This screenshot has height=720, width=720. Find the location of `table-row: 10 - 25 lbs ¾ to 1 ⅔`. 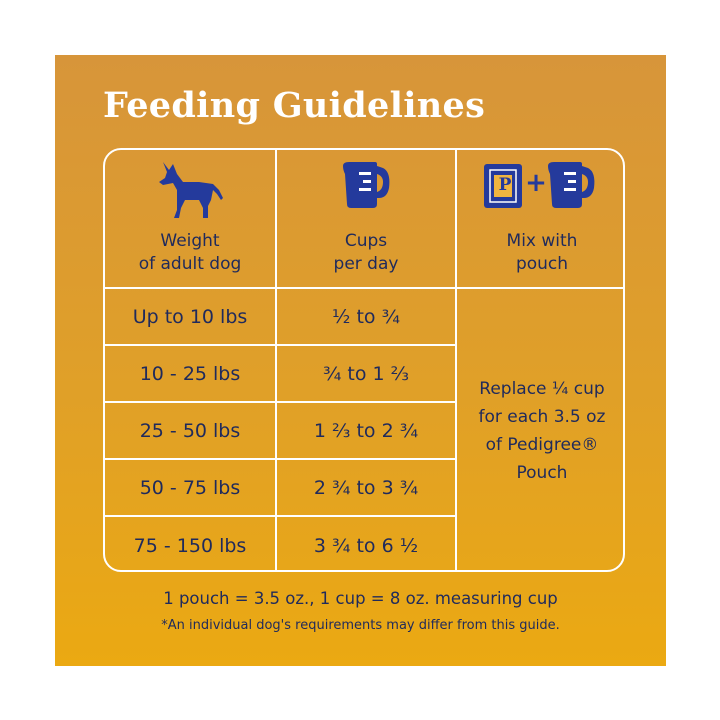

table-row: 10 - 25 lbs ¾ to 1 ⅔ is located at coordinates (280, 374).